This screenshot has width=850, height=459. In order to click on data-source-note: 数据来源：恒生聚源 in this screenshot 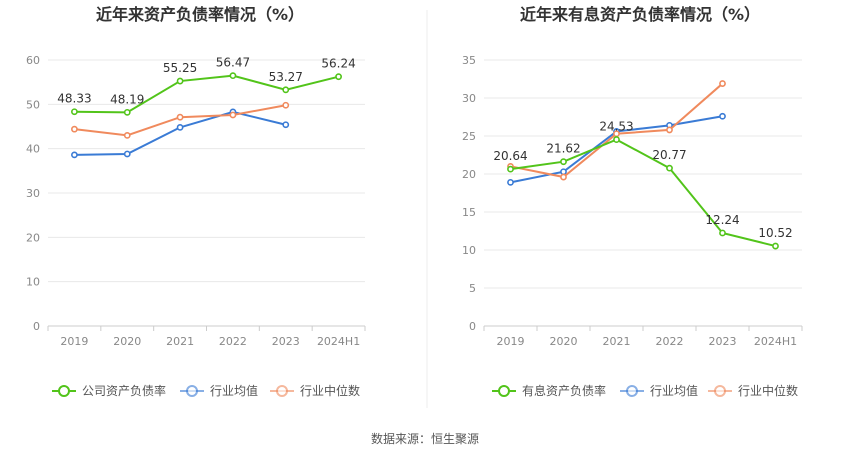, I will do `click(425, 438)`.